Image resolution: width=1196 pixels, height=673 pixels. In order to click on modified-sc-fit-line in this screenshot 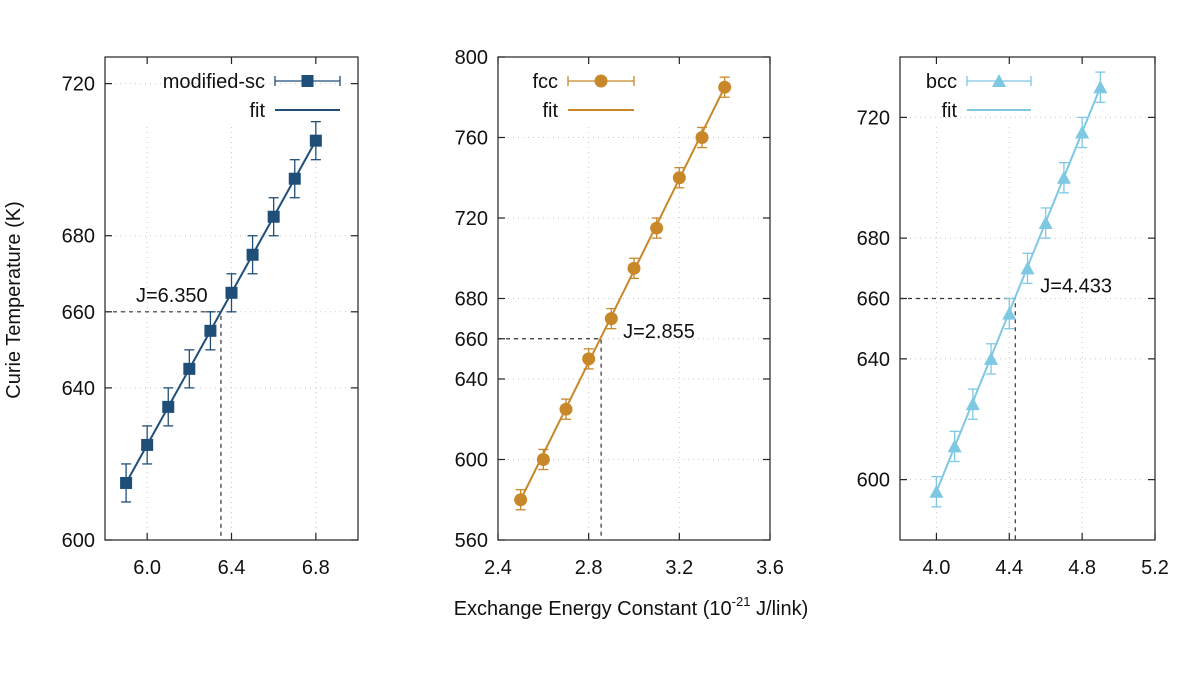, I will do `click(221, 312)`.